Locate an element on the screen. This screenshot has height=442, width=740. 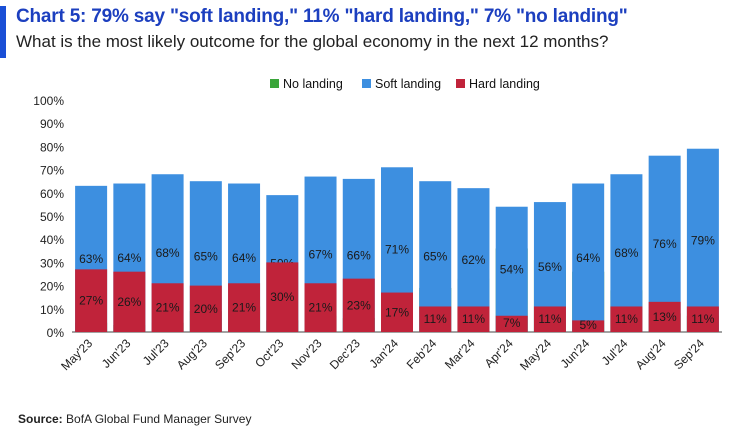
y-tick-label: 0% is located at coordinates (56, 333).